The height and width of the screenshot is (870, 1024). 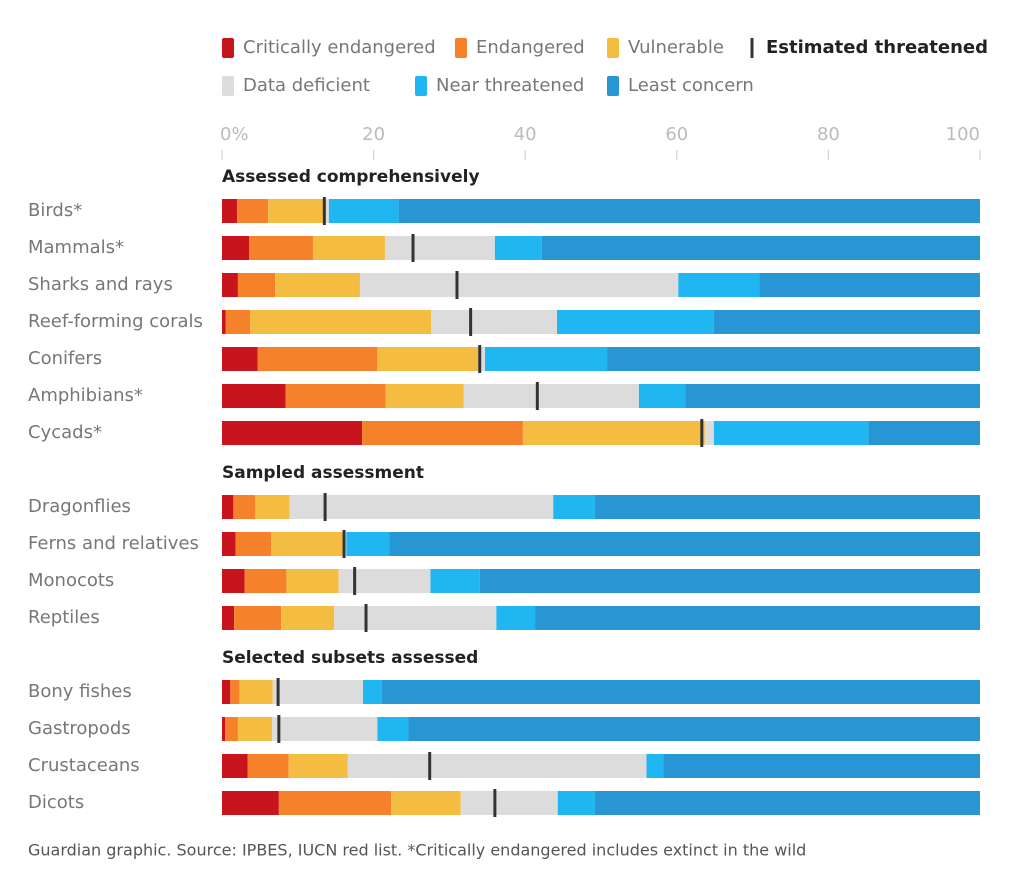 What do you see at coordinates (676, 47) in the screenshot?
I see `legend-label: Vulnerable` at bounding box center [676, 47].